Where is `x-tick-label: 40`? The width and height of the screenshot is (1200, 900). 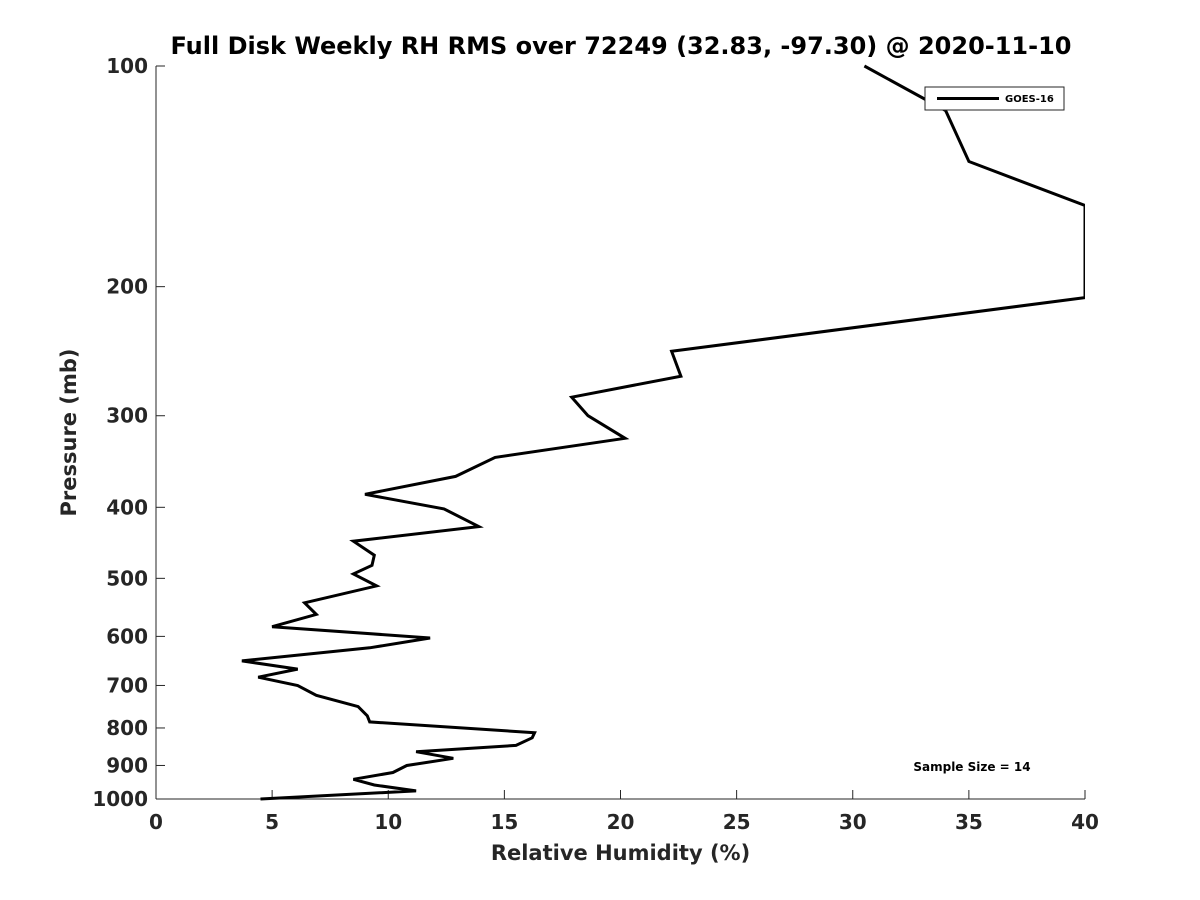 x-tick-label: 40 is located at coordinates (1085, 822).